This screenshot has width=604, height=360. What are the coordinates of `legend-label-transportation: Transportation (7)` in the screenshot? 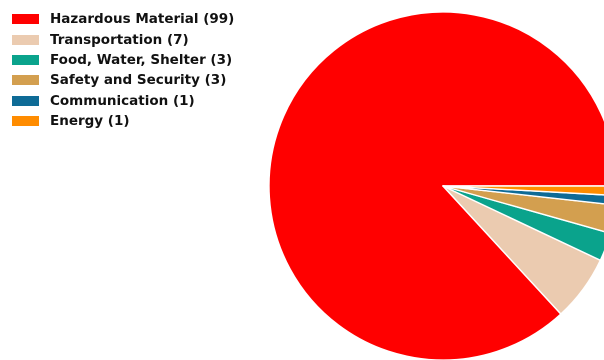 It's located at (119, 39).